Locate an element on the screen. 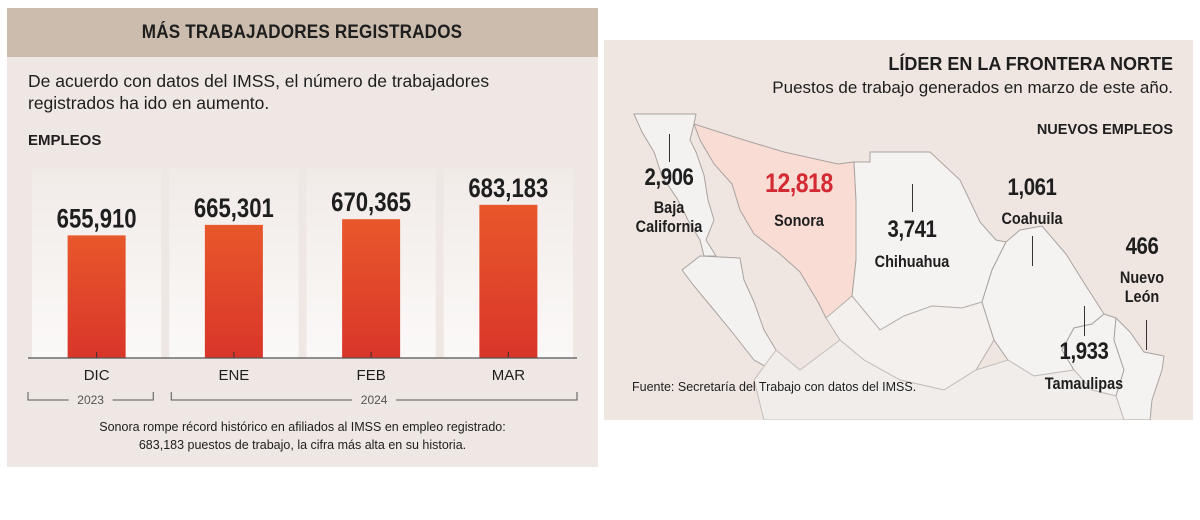 This screenshot has height=520, width=1200. panel-header: MÁS TRABAJADORES REGISTRADOS is located at coordinates (302, 32).